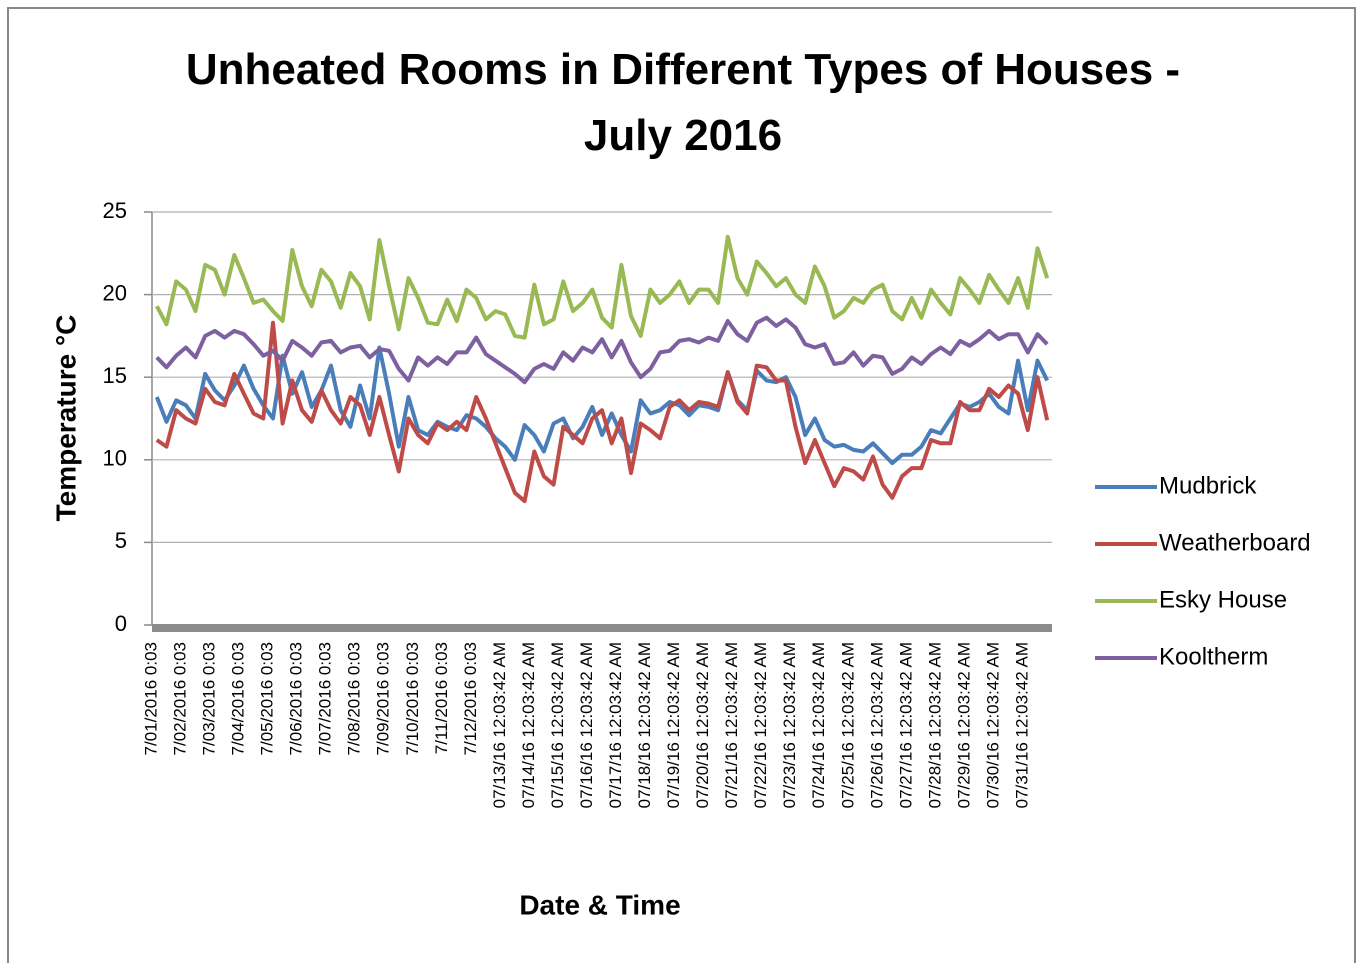 The image size is (1361, 968). What do you see at coordinates (644, 725) in the screenshot?
I see `x-tick-label: 07/18/16 12:03:42 AM` at bounding box center [644, 725].